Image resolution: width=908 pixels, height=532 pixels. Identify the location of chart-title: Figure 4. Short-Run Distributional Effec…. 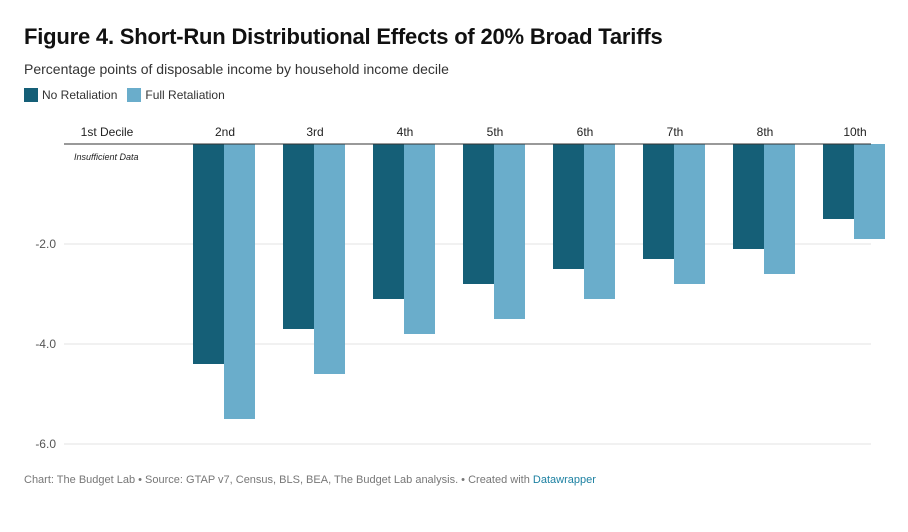
(343, 36).